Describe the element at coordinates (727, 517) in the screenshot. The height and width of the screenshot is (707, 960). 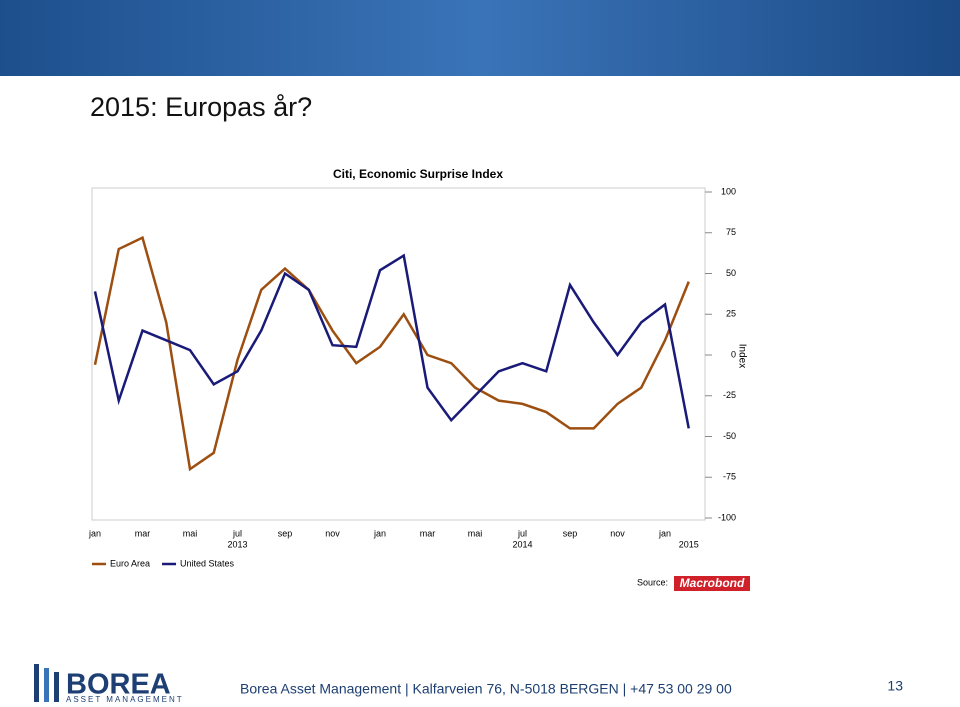
I see `y-tick-label: -100` at that location.